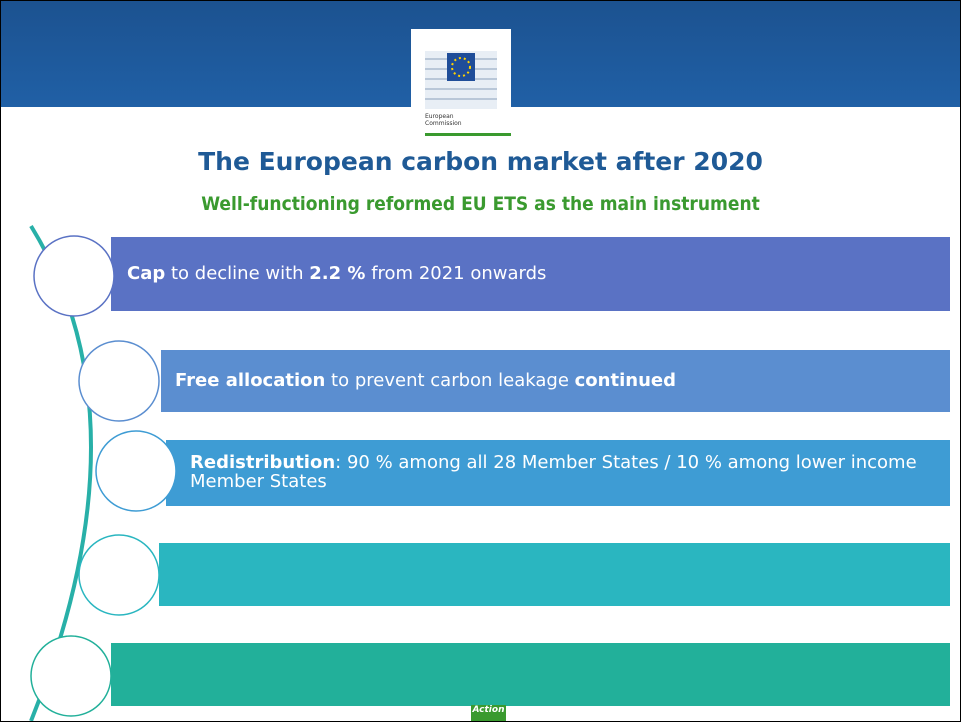 The image size is (961, 722). What do you see at coordinates (625, 380) in the screenshot?
I see `text-segment: continued` at bounding box center [625, 380].